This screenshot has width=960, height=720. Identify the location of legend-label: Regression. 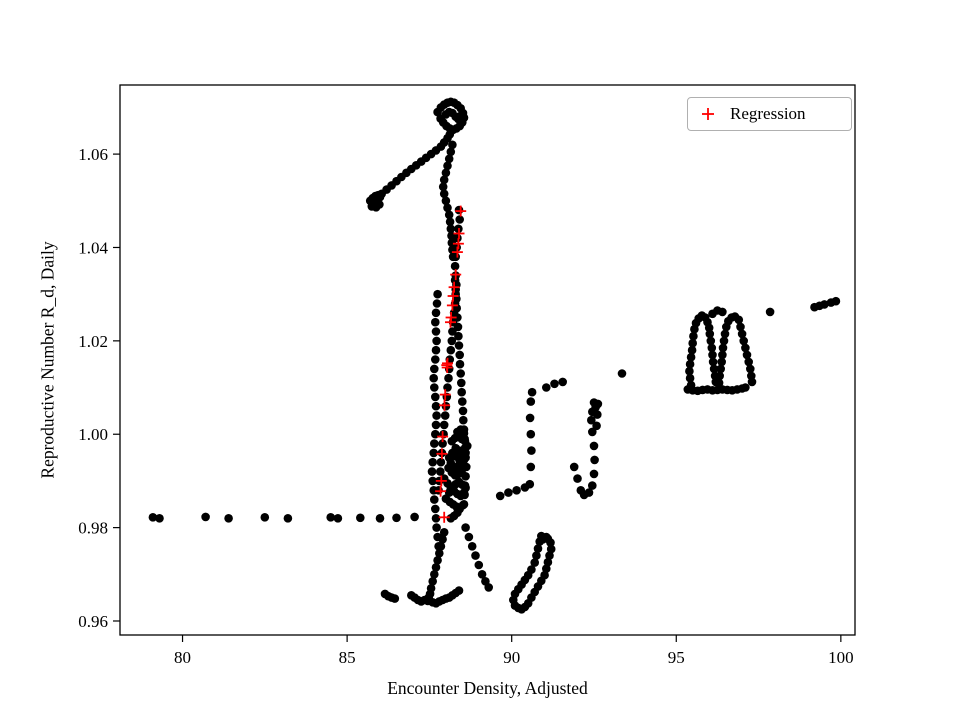
(768, 113).